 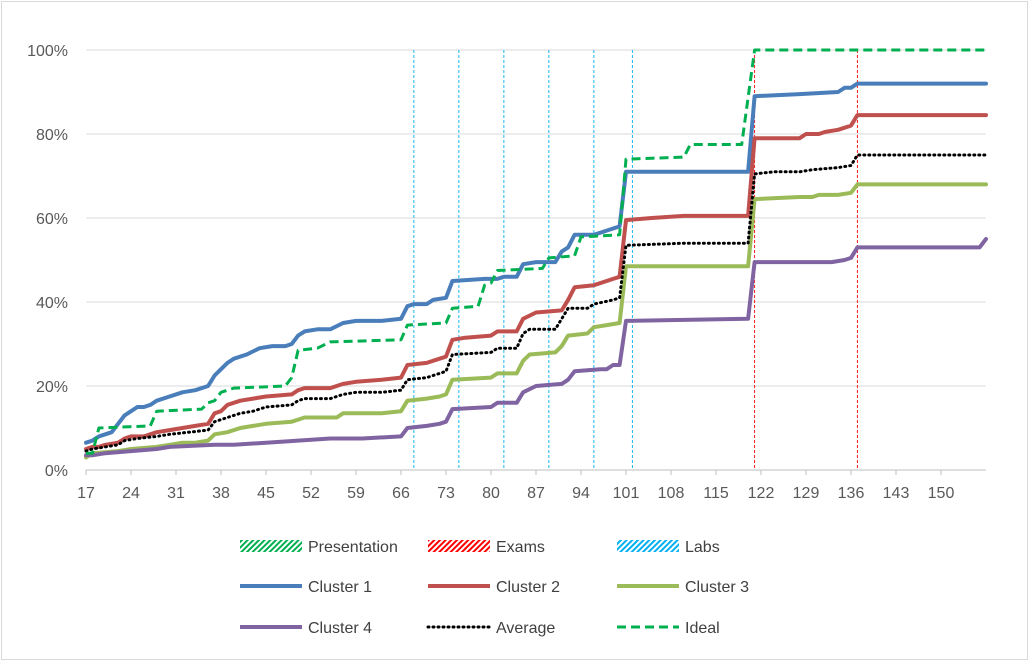 I want to click on x-tick-label: 59, so click(x=356, y=493).